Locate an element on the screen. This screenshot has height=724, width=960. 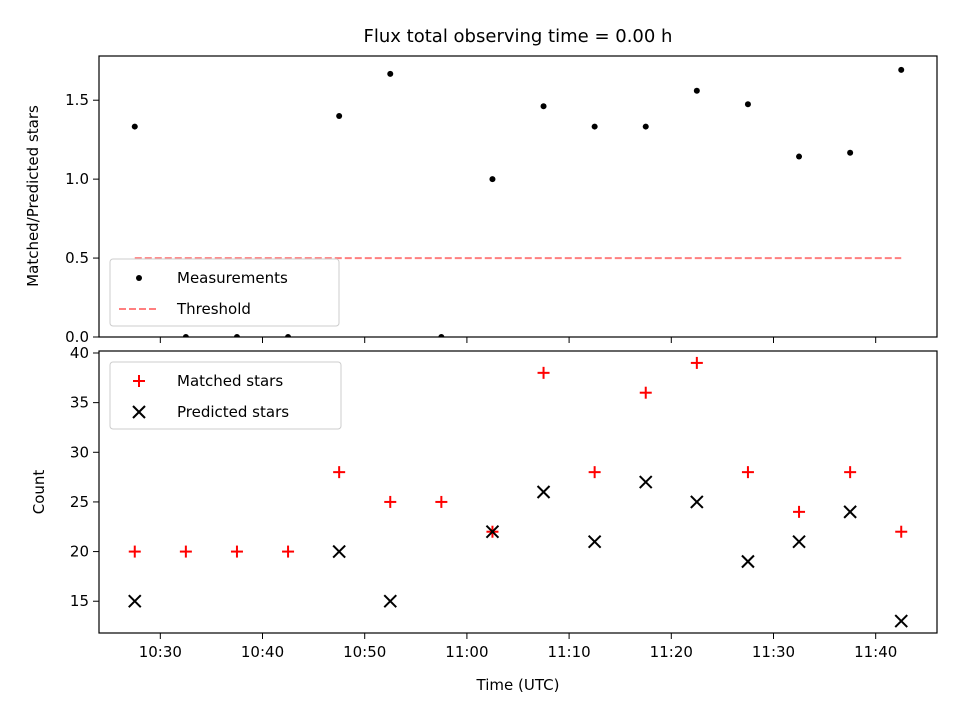
top-y-tick-label: 1.5 is located at coordinates (77, 100).